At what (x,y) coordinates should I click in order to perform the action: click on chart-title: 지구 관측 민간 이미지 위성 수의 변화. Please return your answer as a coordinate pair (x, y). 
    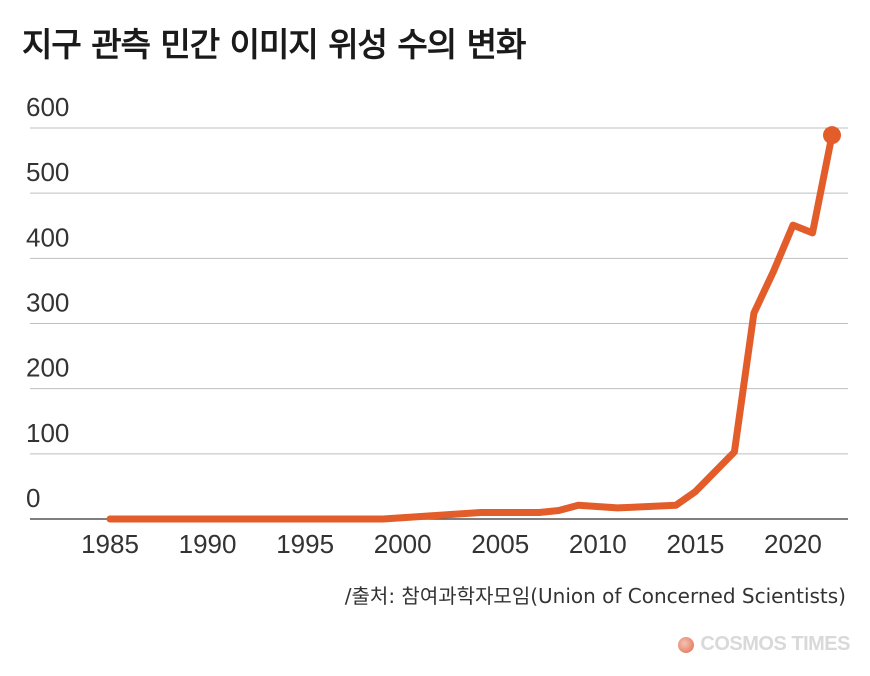
    Looking at the image, I should click on (274, 44).